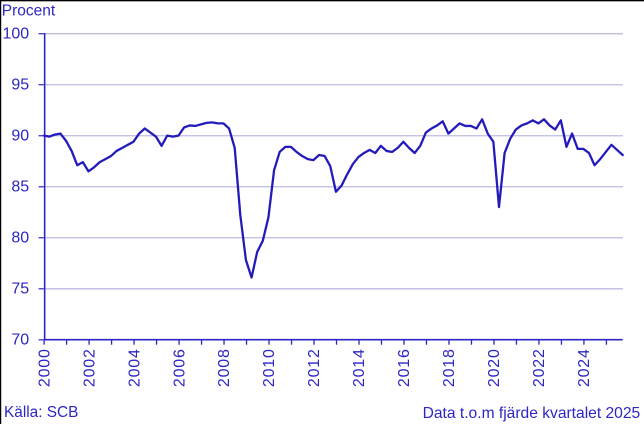 This screenshot has height=424, width=644. I want to click on svg-text: 2004, so click(134, 367).